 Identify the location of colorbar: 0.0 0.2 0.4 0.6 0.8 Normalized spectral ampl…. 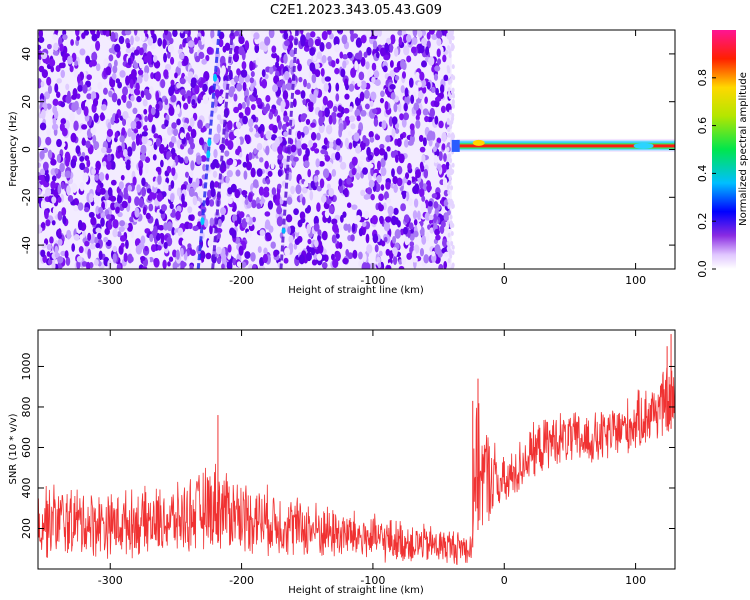
(722, 154).